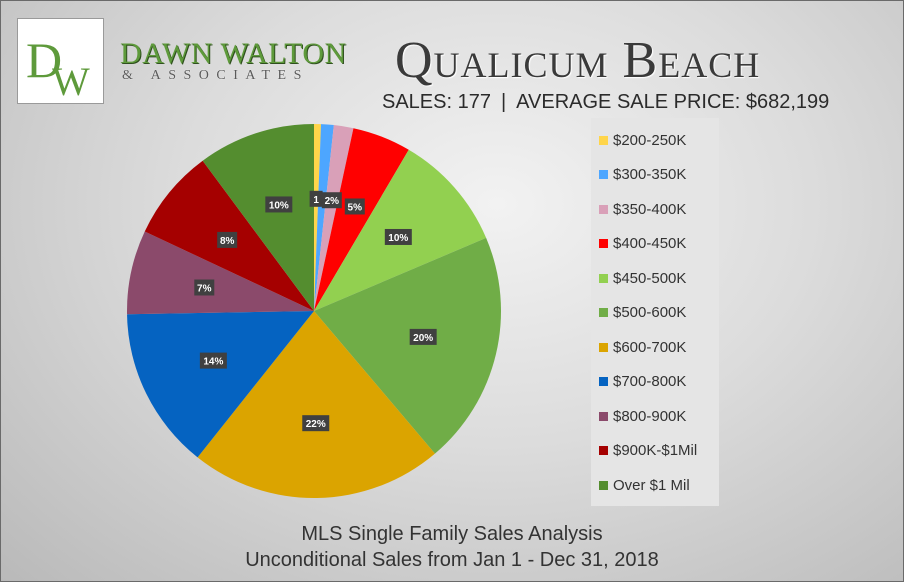 The height and width of the screenshot is (582, 904). Describe the element at coordinates (650, 174) in the screenshot. I see `legend-label: $300-350K` at that location.